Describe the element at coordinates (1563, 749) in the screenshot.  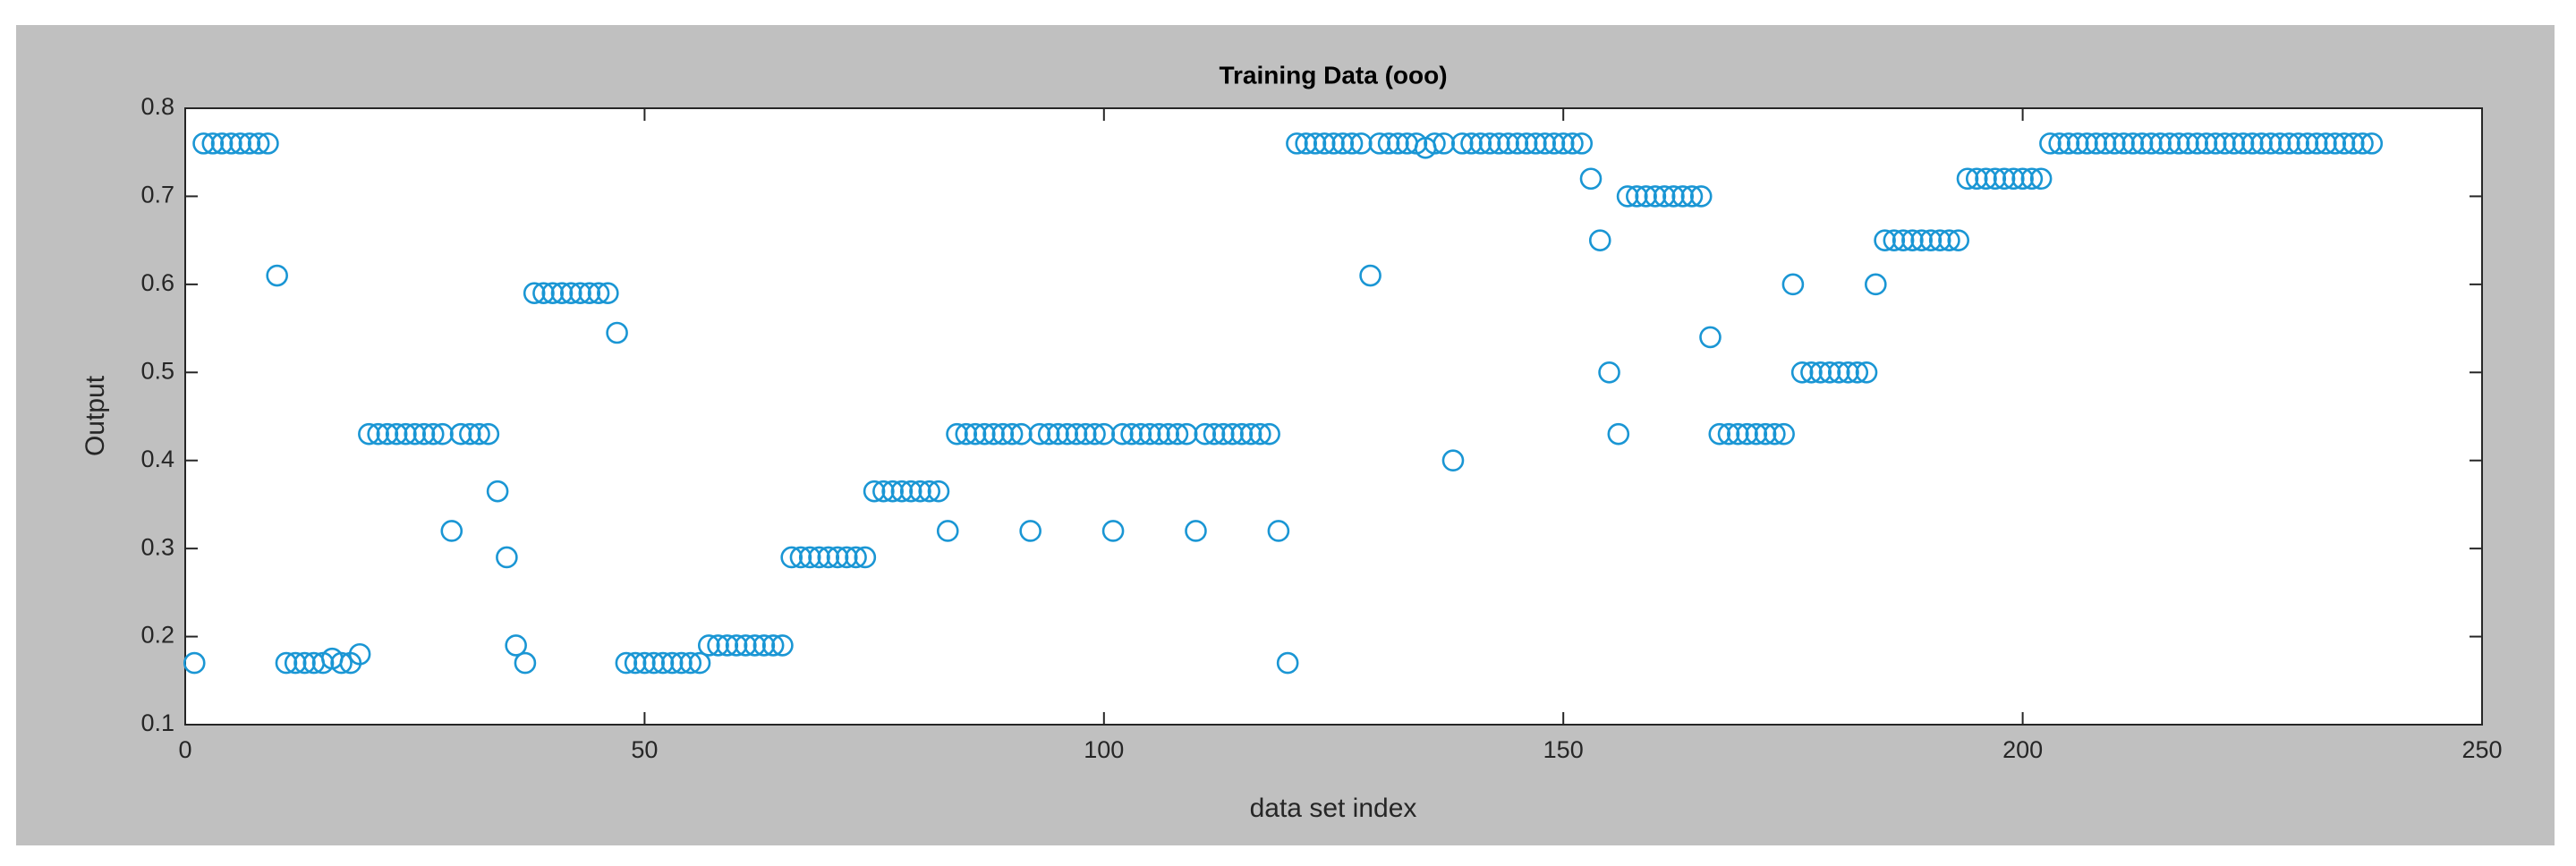
I see `x-tick-label: 150` at that location.